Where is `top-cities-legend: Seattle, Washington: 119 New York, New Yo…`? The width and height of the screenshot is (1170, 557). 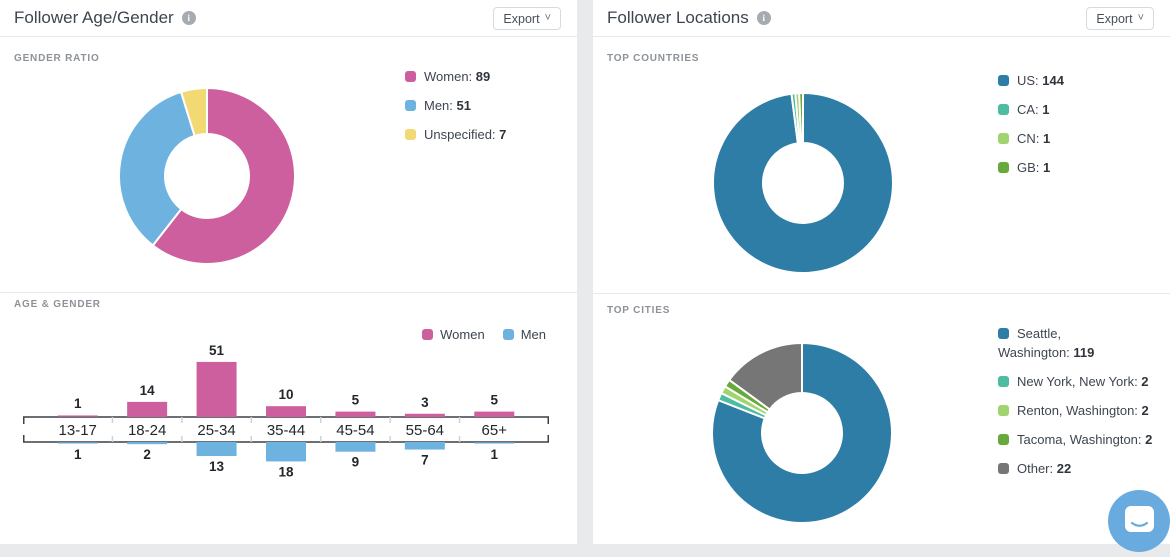 top-cities-legend: Seattle, Washington: 119 New York, New Yo… is located at coordinates (1080, 406).